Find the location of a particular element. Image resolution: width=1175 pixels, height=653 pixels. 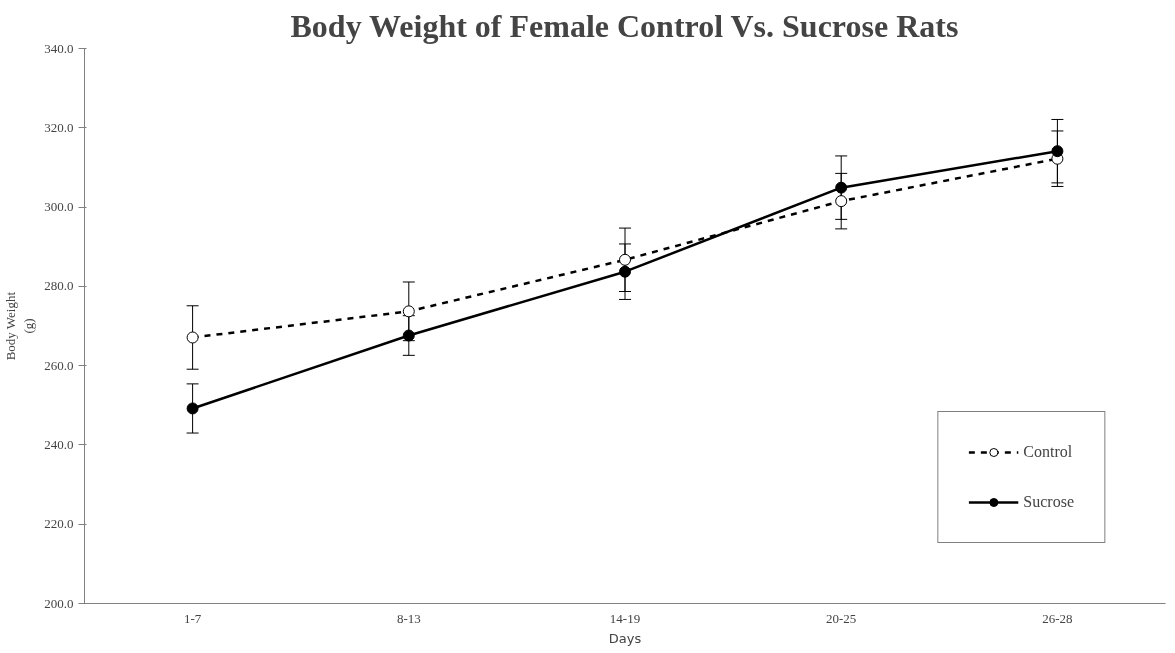

y-tick-label: 280.0 is located at coordinates (59, 286).